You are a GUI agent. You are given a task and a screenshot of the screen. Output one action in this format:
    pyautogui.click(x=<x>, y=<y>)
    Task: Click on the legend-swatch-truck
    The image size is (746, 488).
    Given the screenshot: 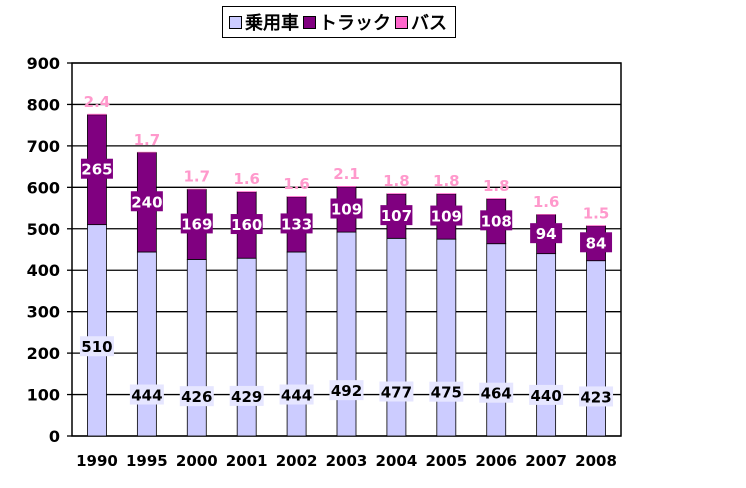 What is the action you would take?
    pyautogui.click(x=309, y=22)
    